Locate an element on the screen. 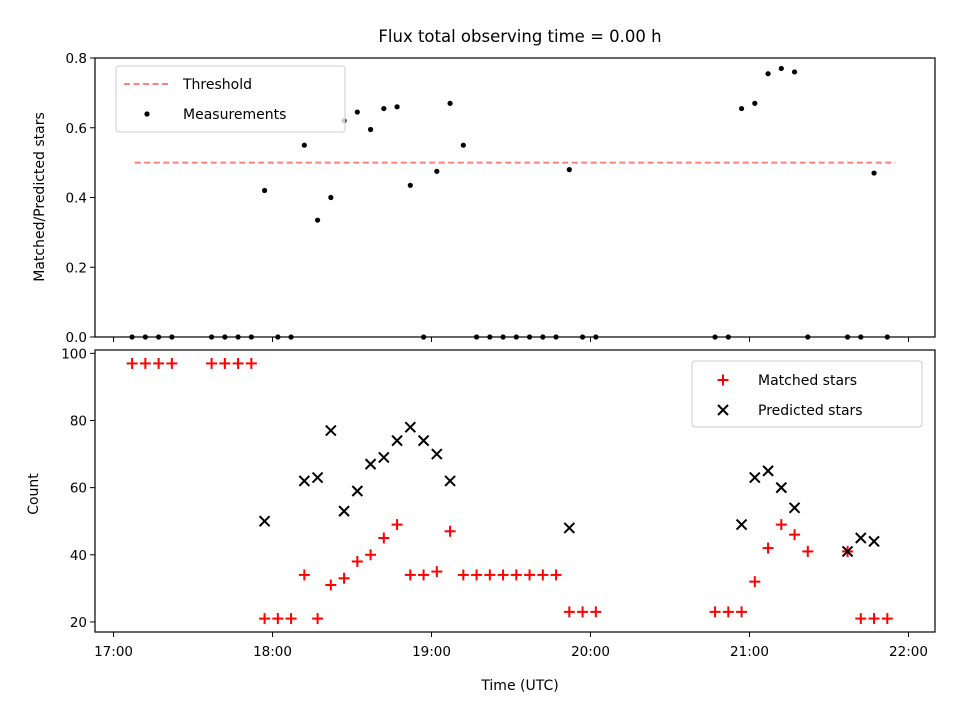  predicted-marker is located at coordinates (723, 410).